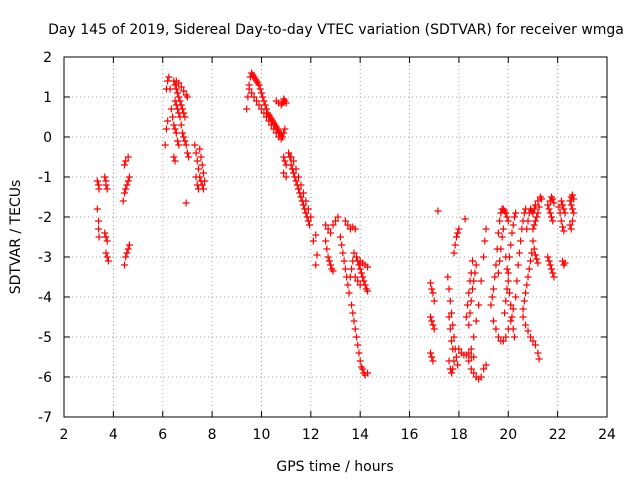  What do you see at coordinates (47, 138) in the screenshot?
I see `y-tick-label: 0` at bounding box center [47, 138].